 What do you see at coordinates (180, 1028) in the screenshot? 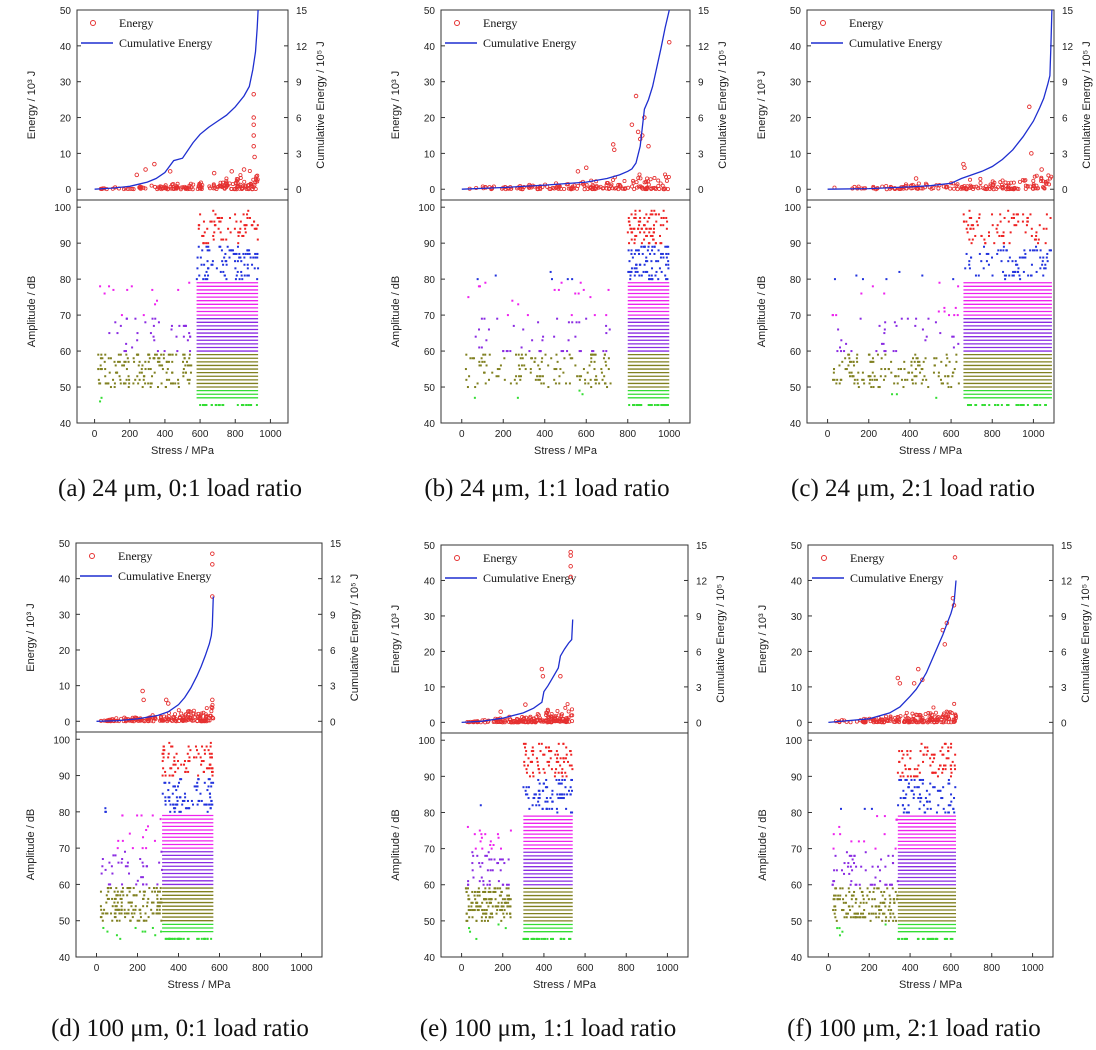
I see `panel-caption: (d) 100 μm, 0:1 load ratio` at bounding box center [180, 1028].